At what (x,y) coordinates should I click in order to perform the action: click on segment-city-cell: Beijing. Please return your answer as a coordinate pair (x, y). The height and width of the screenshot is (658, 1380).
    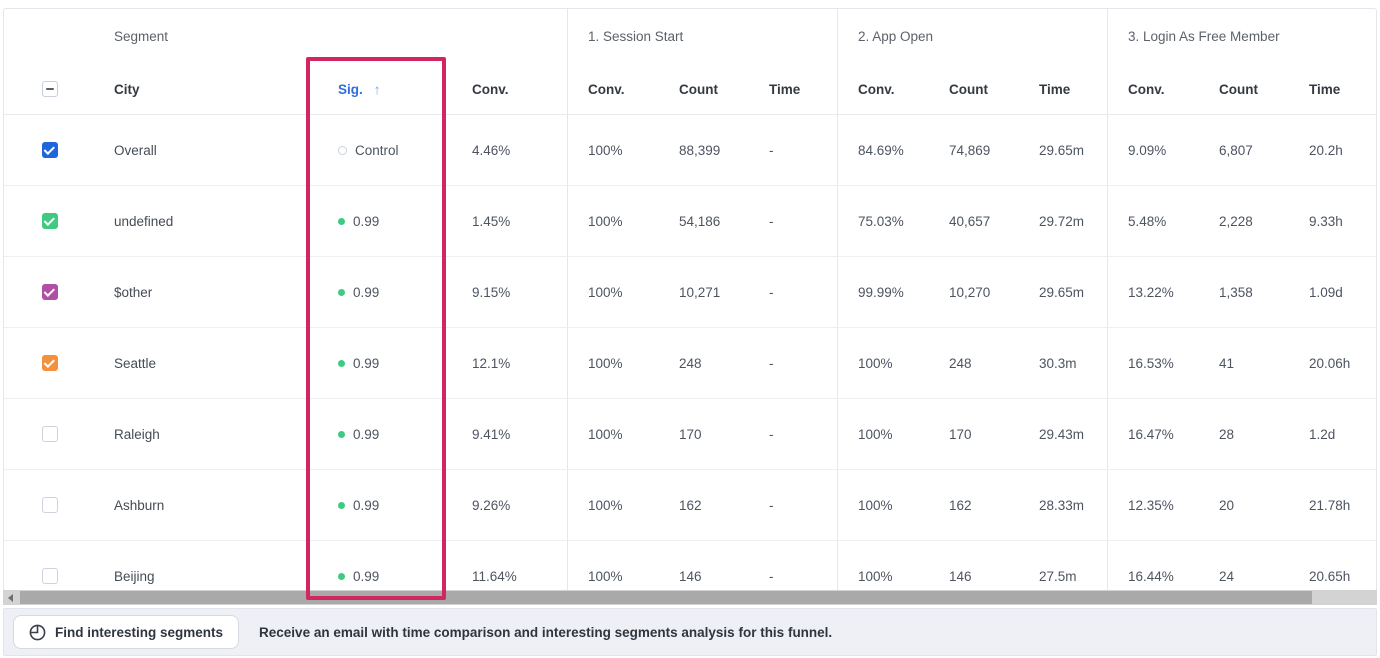
    Looking at the image, I should click on (208, 570).